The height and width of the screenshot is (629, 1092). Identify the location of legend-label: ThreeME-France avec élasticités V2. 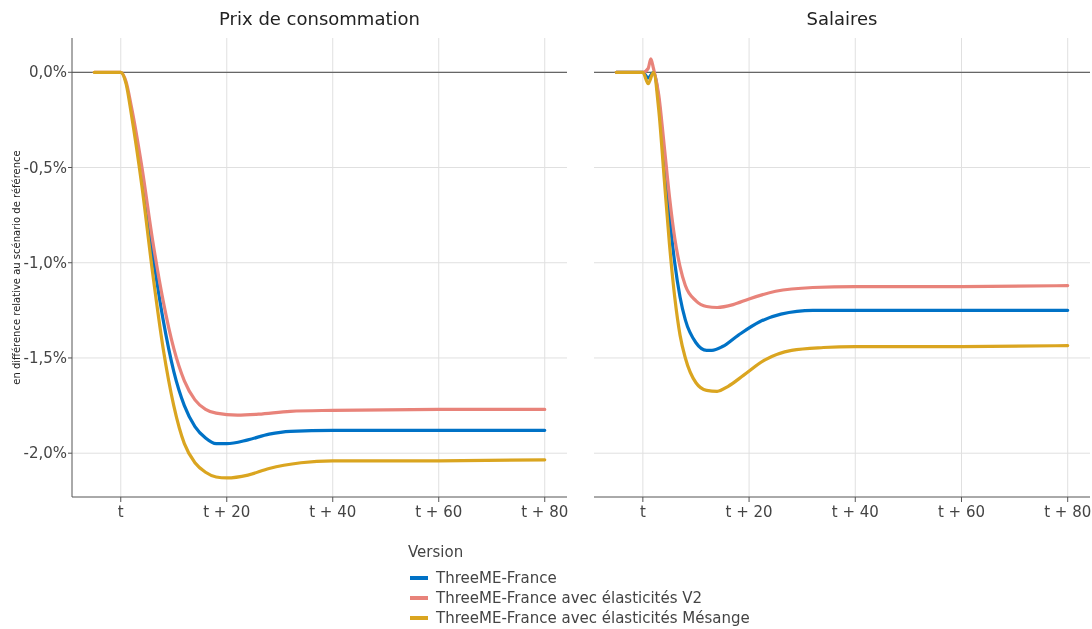
(569, 598).